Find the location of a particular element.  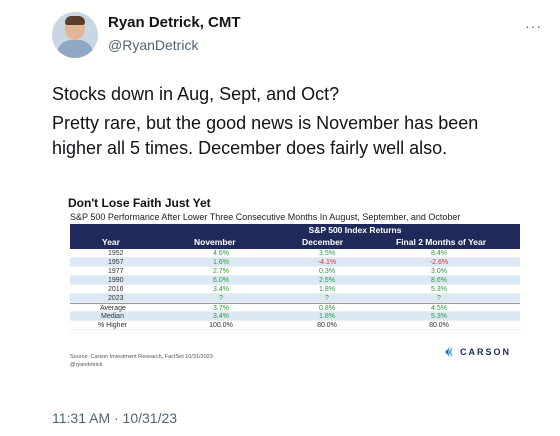

cell-two: 4.5% is located at coordinates (439, 308).